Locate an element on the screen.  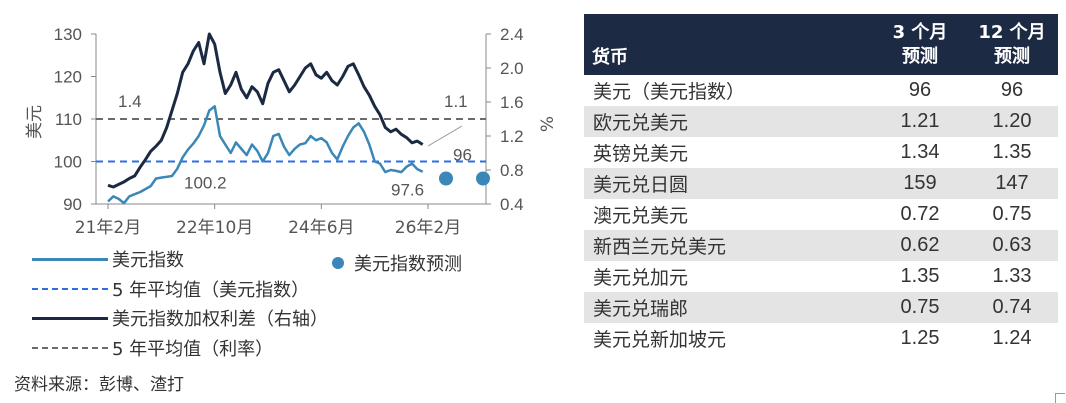
row-currency: 美元兑加元 is located at coordinates (641, 278).